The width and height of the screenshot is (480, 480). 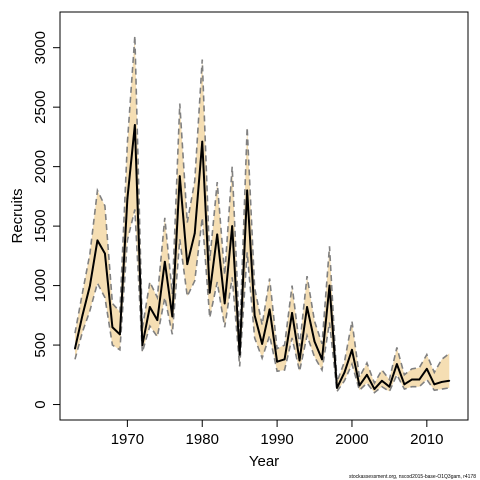 I want to click on x-tick-label: 1970, so click(x=127, y=439).